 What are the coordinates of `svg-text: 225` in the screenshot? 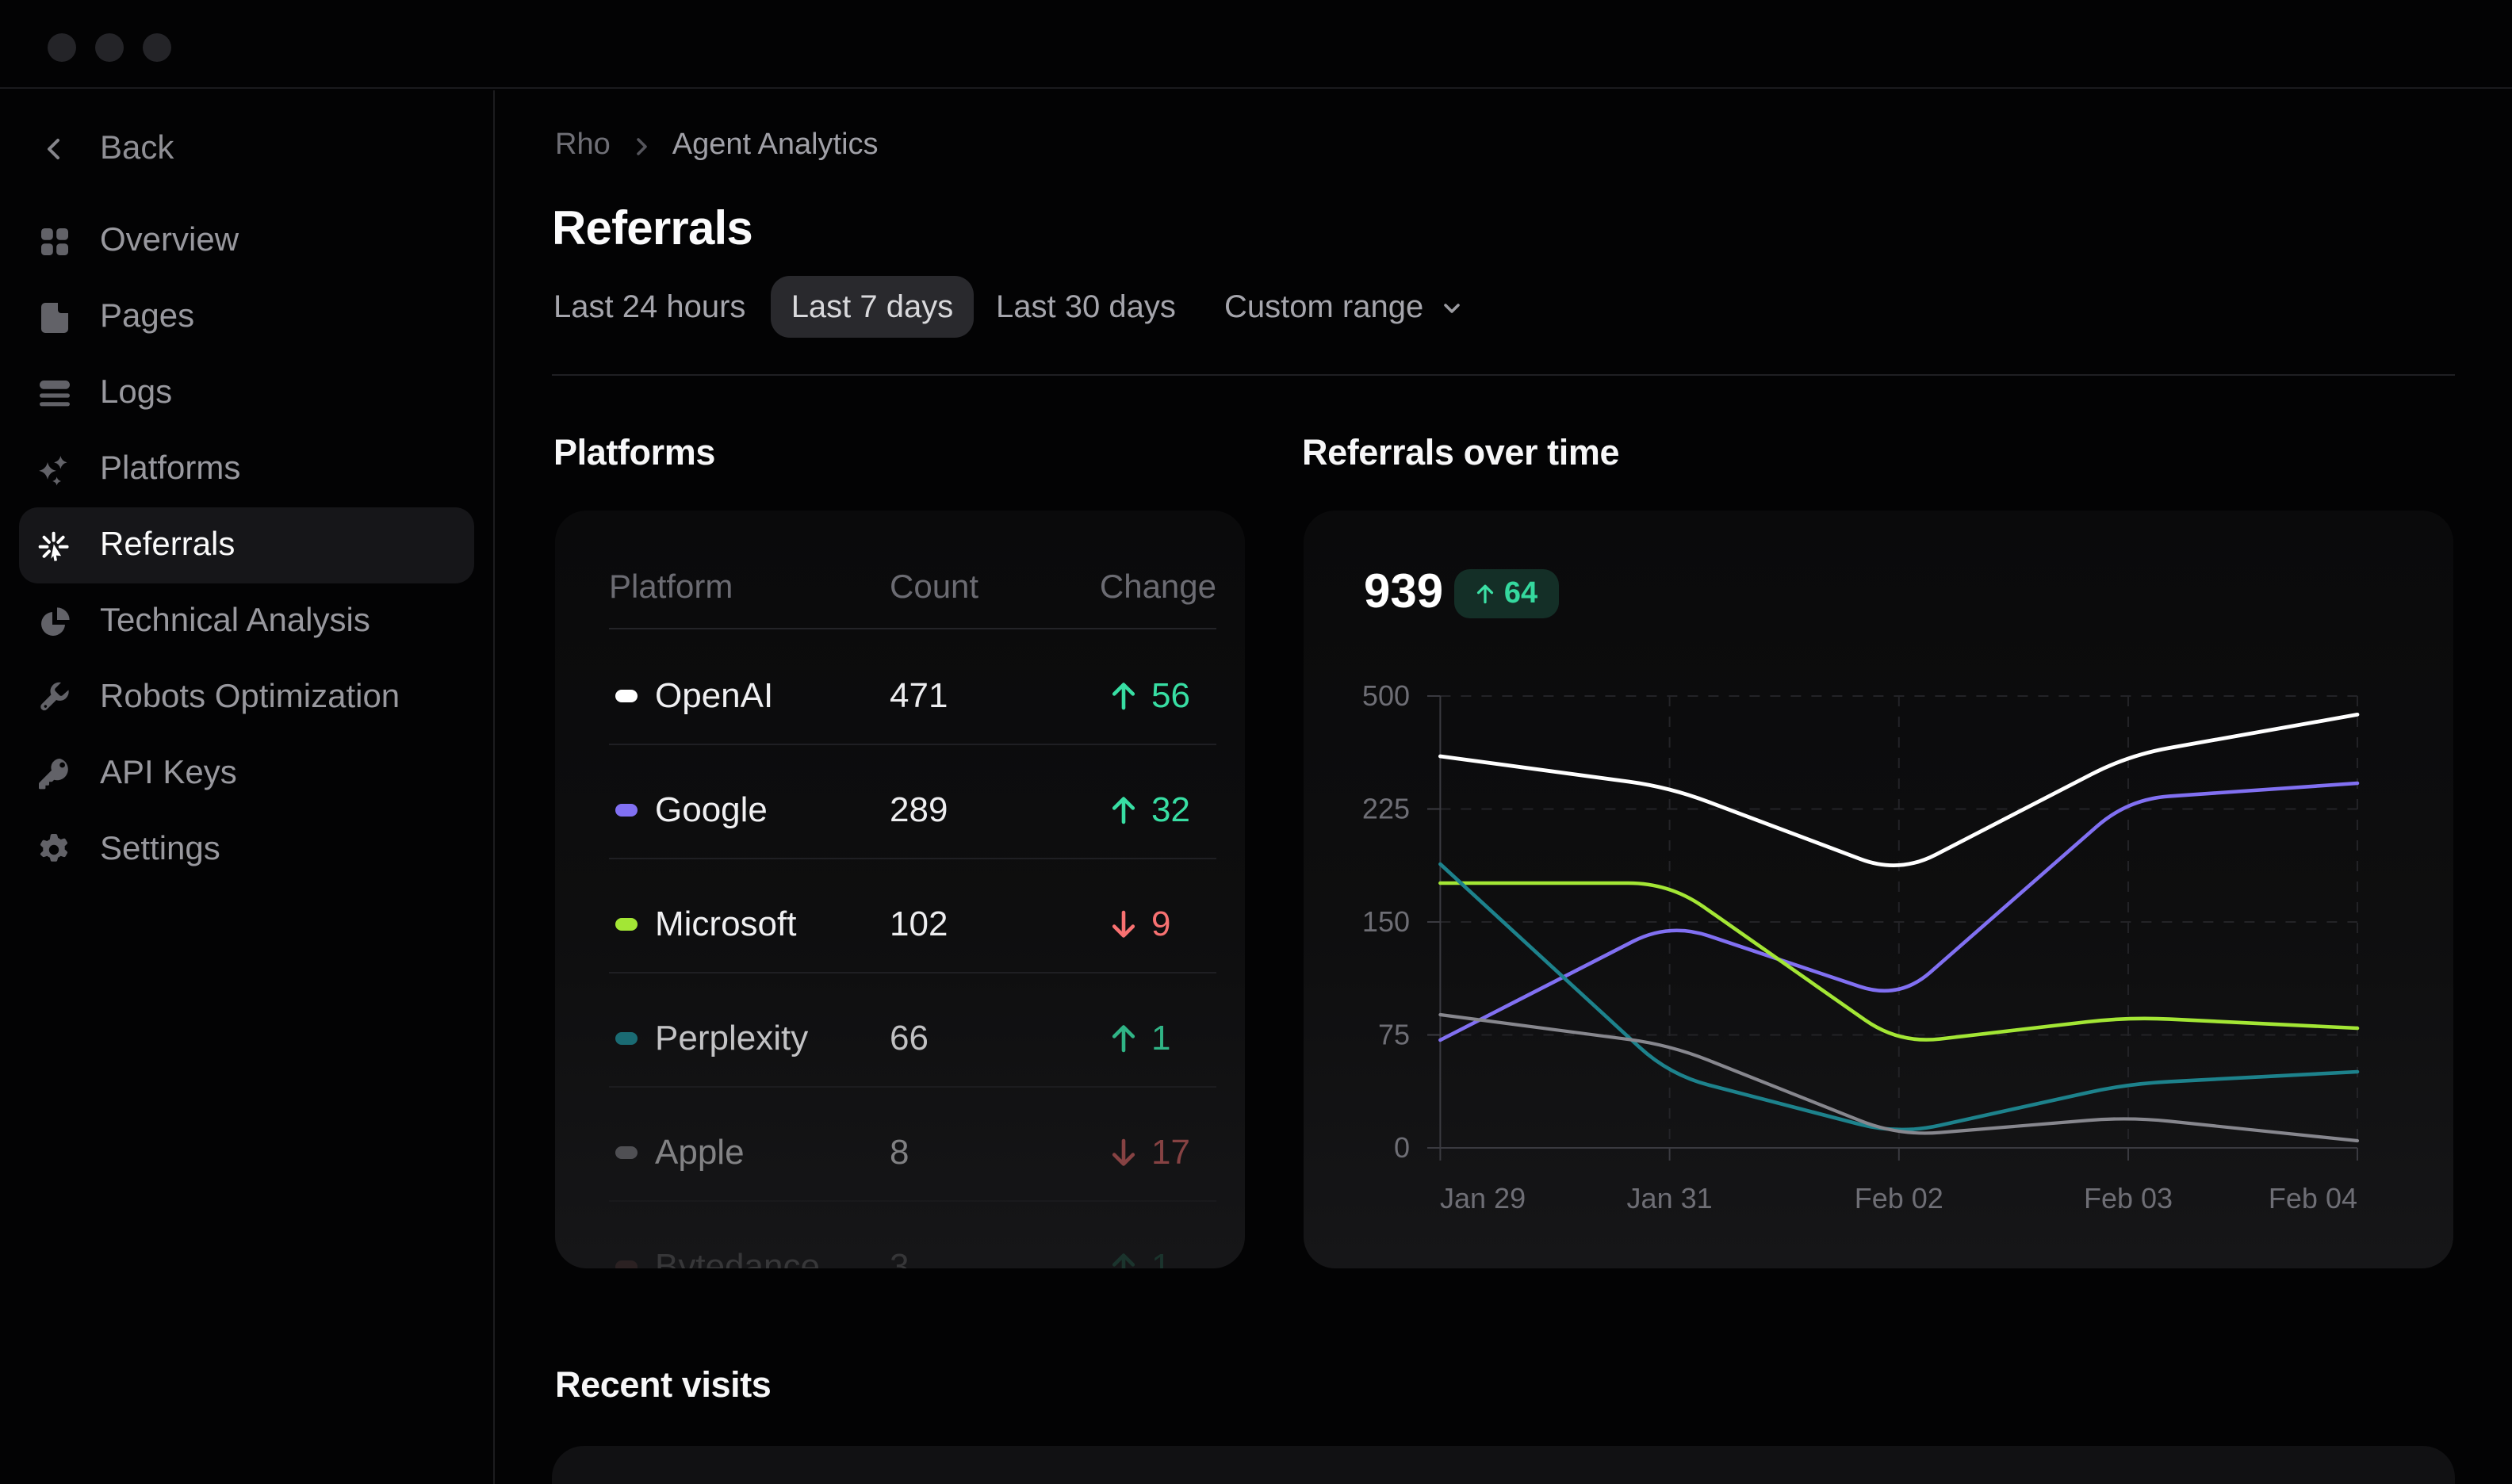 It's located at (1386, 809).